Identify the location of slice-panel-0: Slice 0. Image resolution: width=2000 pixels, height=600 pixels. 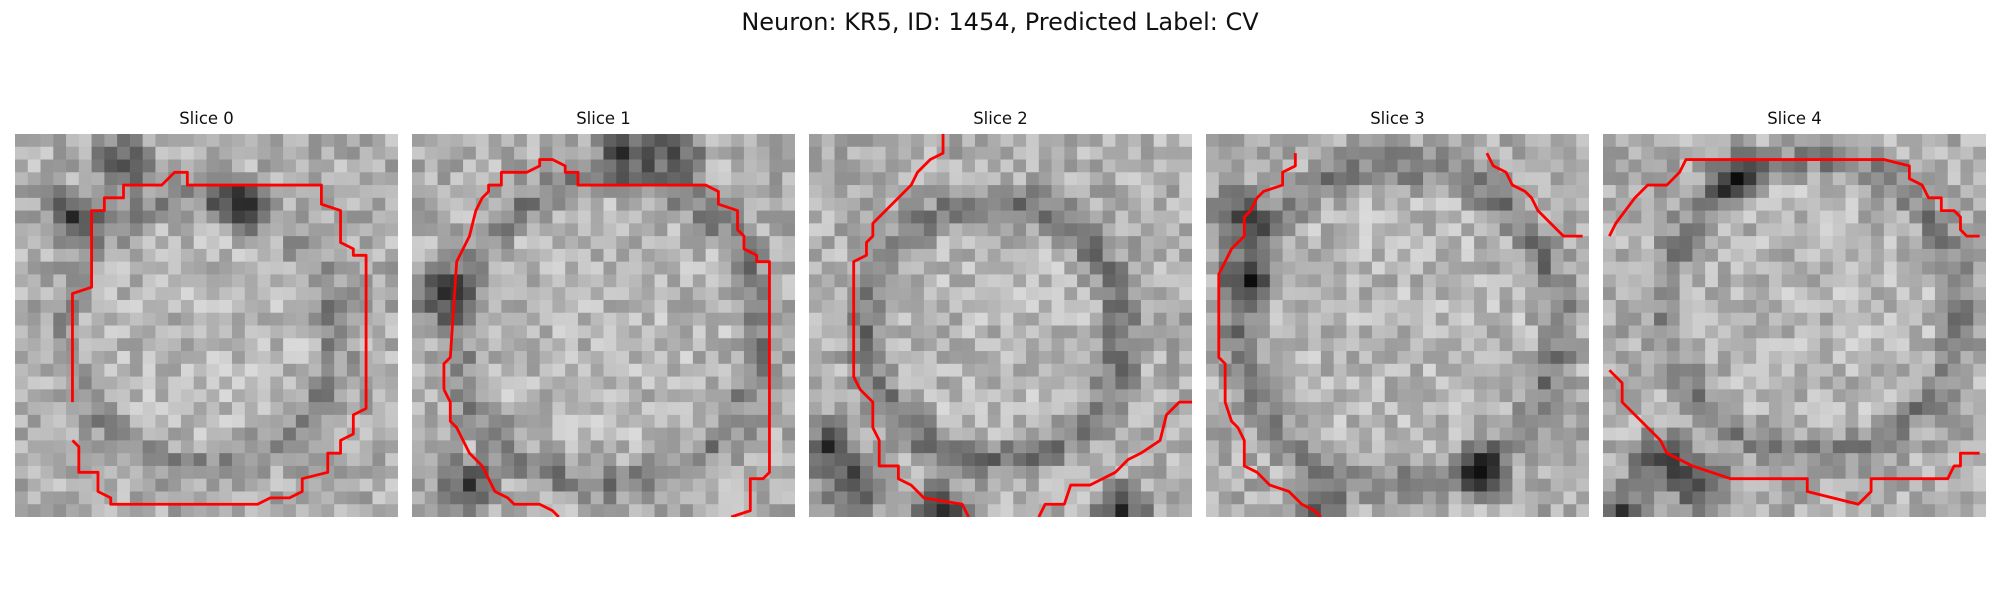
(206, 312).